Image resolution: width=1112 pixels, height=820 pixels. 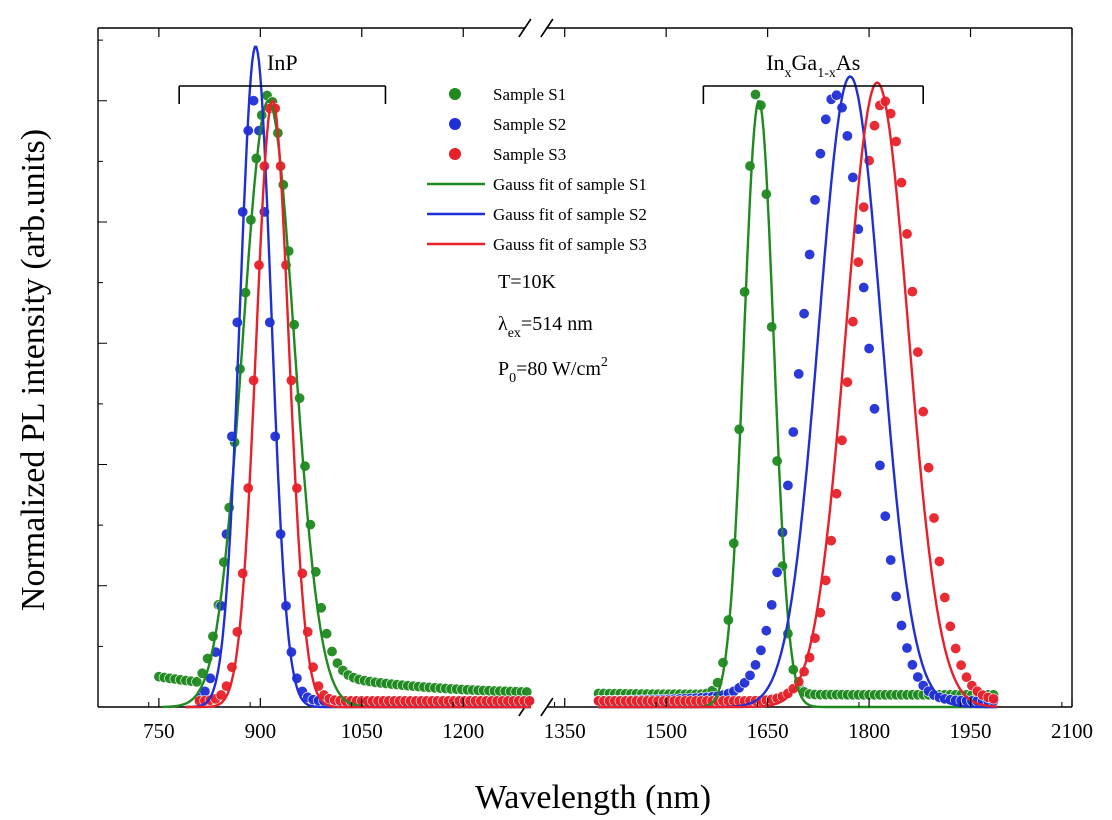 I want to click on legend-entry-6: Gauss fit of sample S3, so click(x=537, y=244).